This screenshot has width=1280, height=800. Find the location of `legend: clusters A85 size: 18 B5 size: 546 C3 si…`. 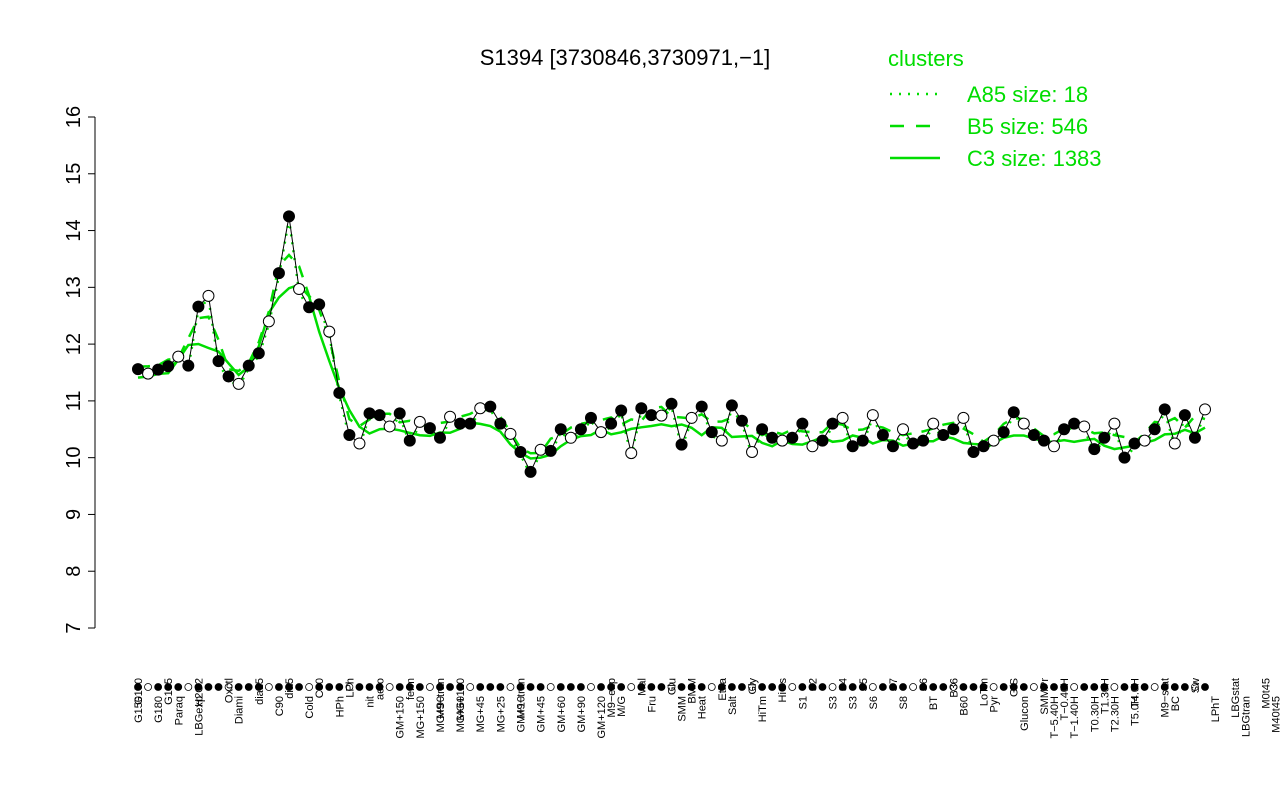

legend: clusters A85 size: 18 B5 size: 546 C3 si… is located at coordinates (995, 108).